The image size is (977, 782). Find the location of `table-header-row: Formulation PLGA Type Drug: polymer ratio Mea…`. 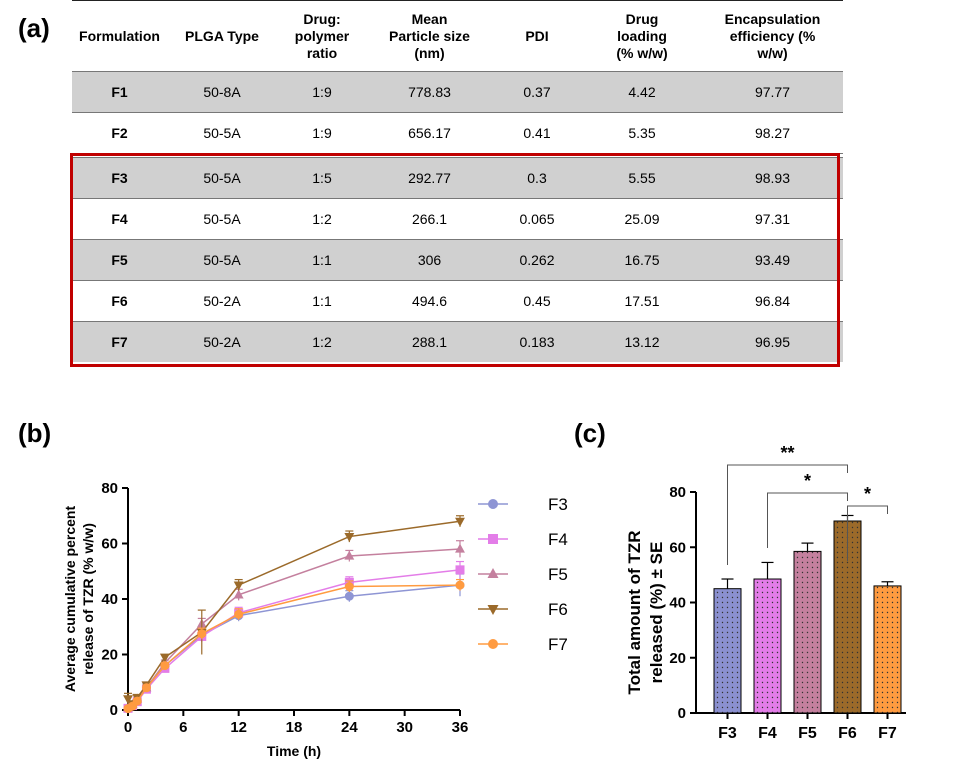

table-header-row: Formulation PLGA Type Drug: polymer ratio Mea… is located at coordinates (457, 36).